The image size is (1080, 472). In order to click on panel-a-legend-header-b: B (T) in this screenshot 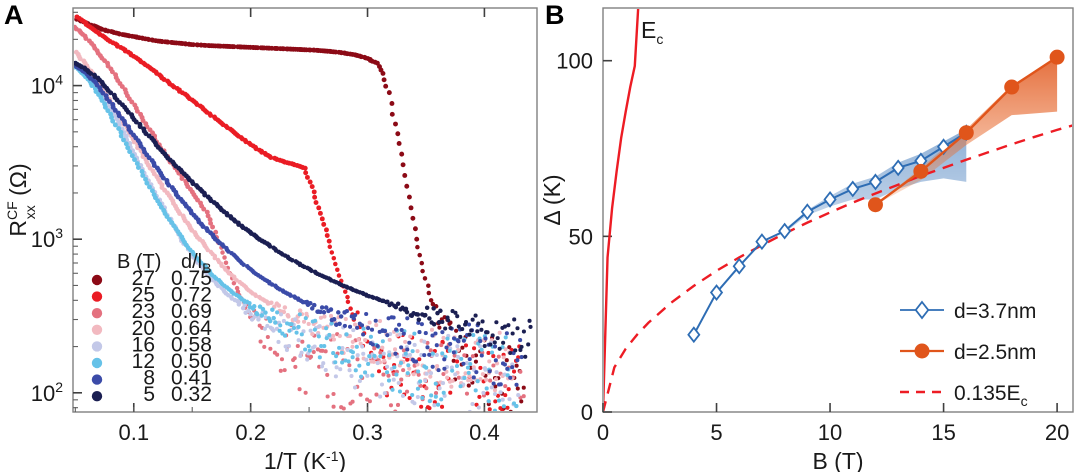, I will do `click(139, 262)`.